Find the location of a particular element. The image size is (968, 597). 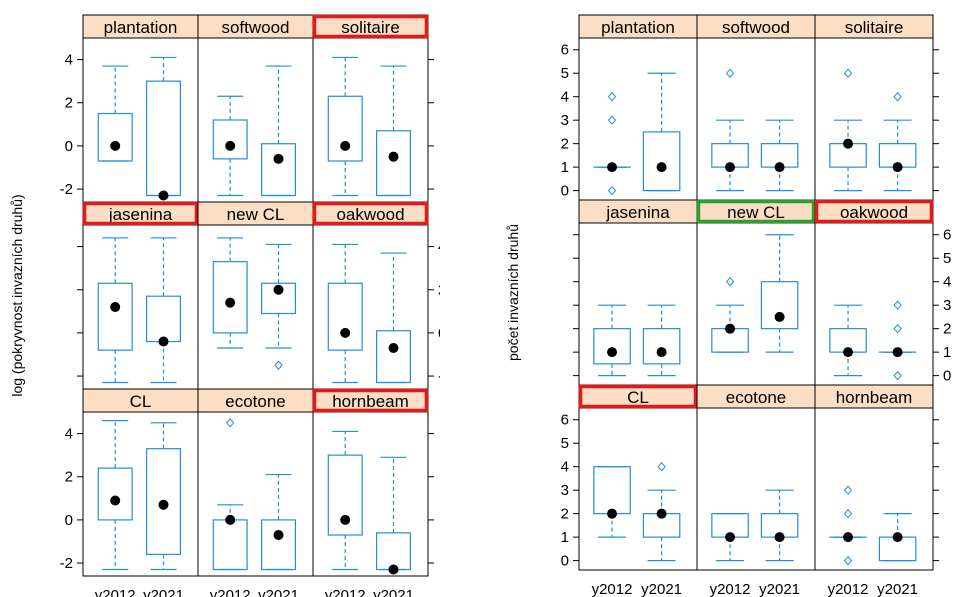

y-tick-label: 3 is located at coordinates (947, 305).